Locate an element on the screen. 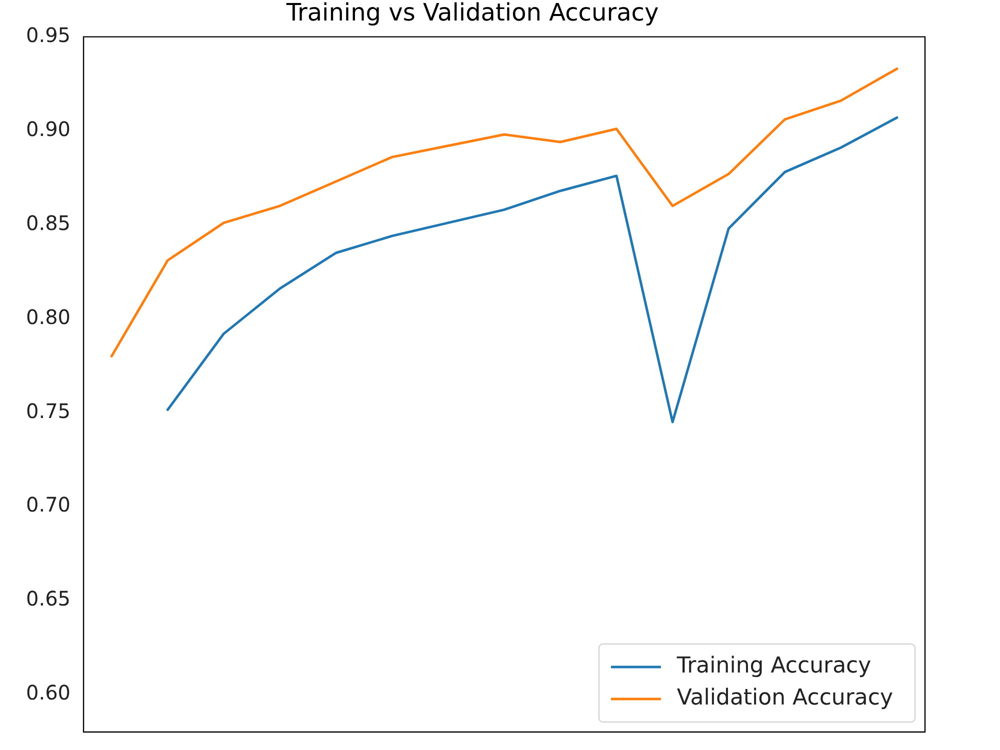 Image resolution: width=1000 pixels, height=750 pixels. legend-label: Training Accuracy is located at coordinates (774, 666).